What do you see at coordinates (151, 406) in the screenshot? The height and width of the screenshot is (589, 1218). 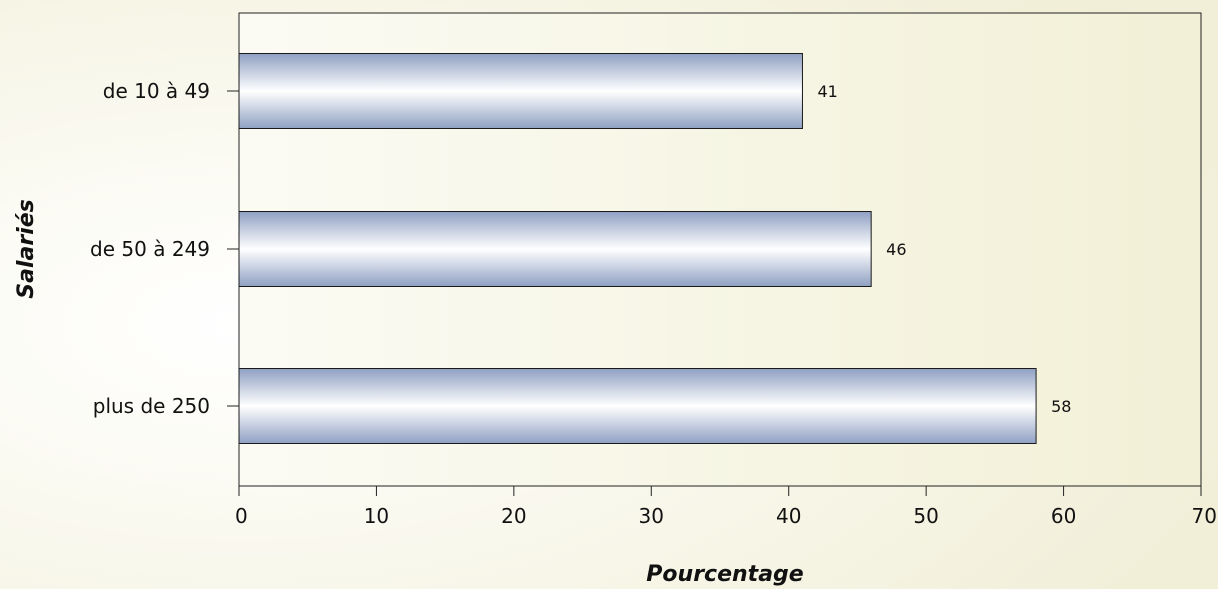 I see `y-tick-label-plus-de-250: plus de 250` at bounding box center [151, 406].